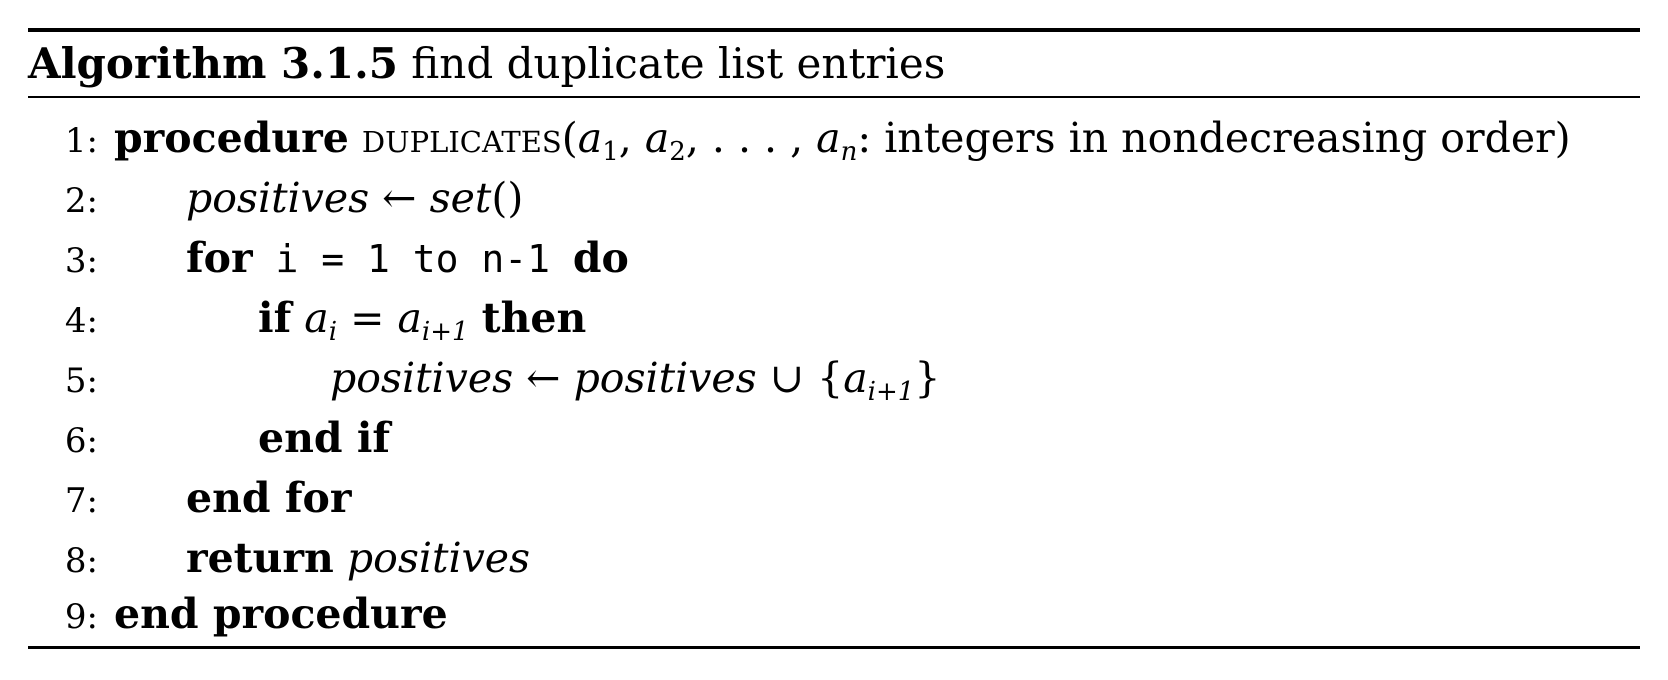 The image size is (1668, 680). I want to click on line-number: 7:, so click(81, 501).